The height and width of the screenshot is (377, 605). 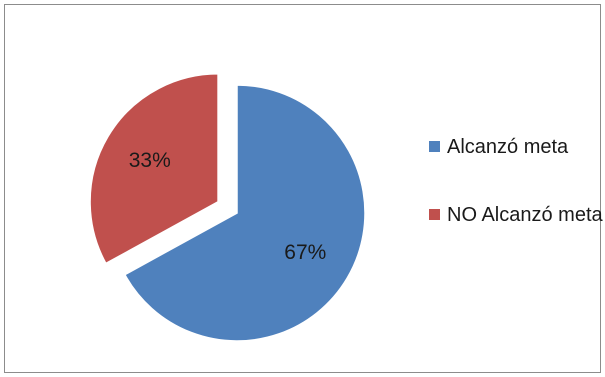 I want to click on data-label-no-alcanzo-meta: 33%, so click(x=150, y=160).